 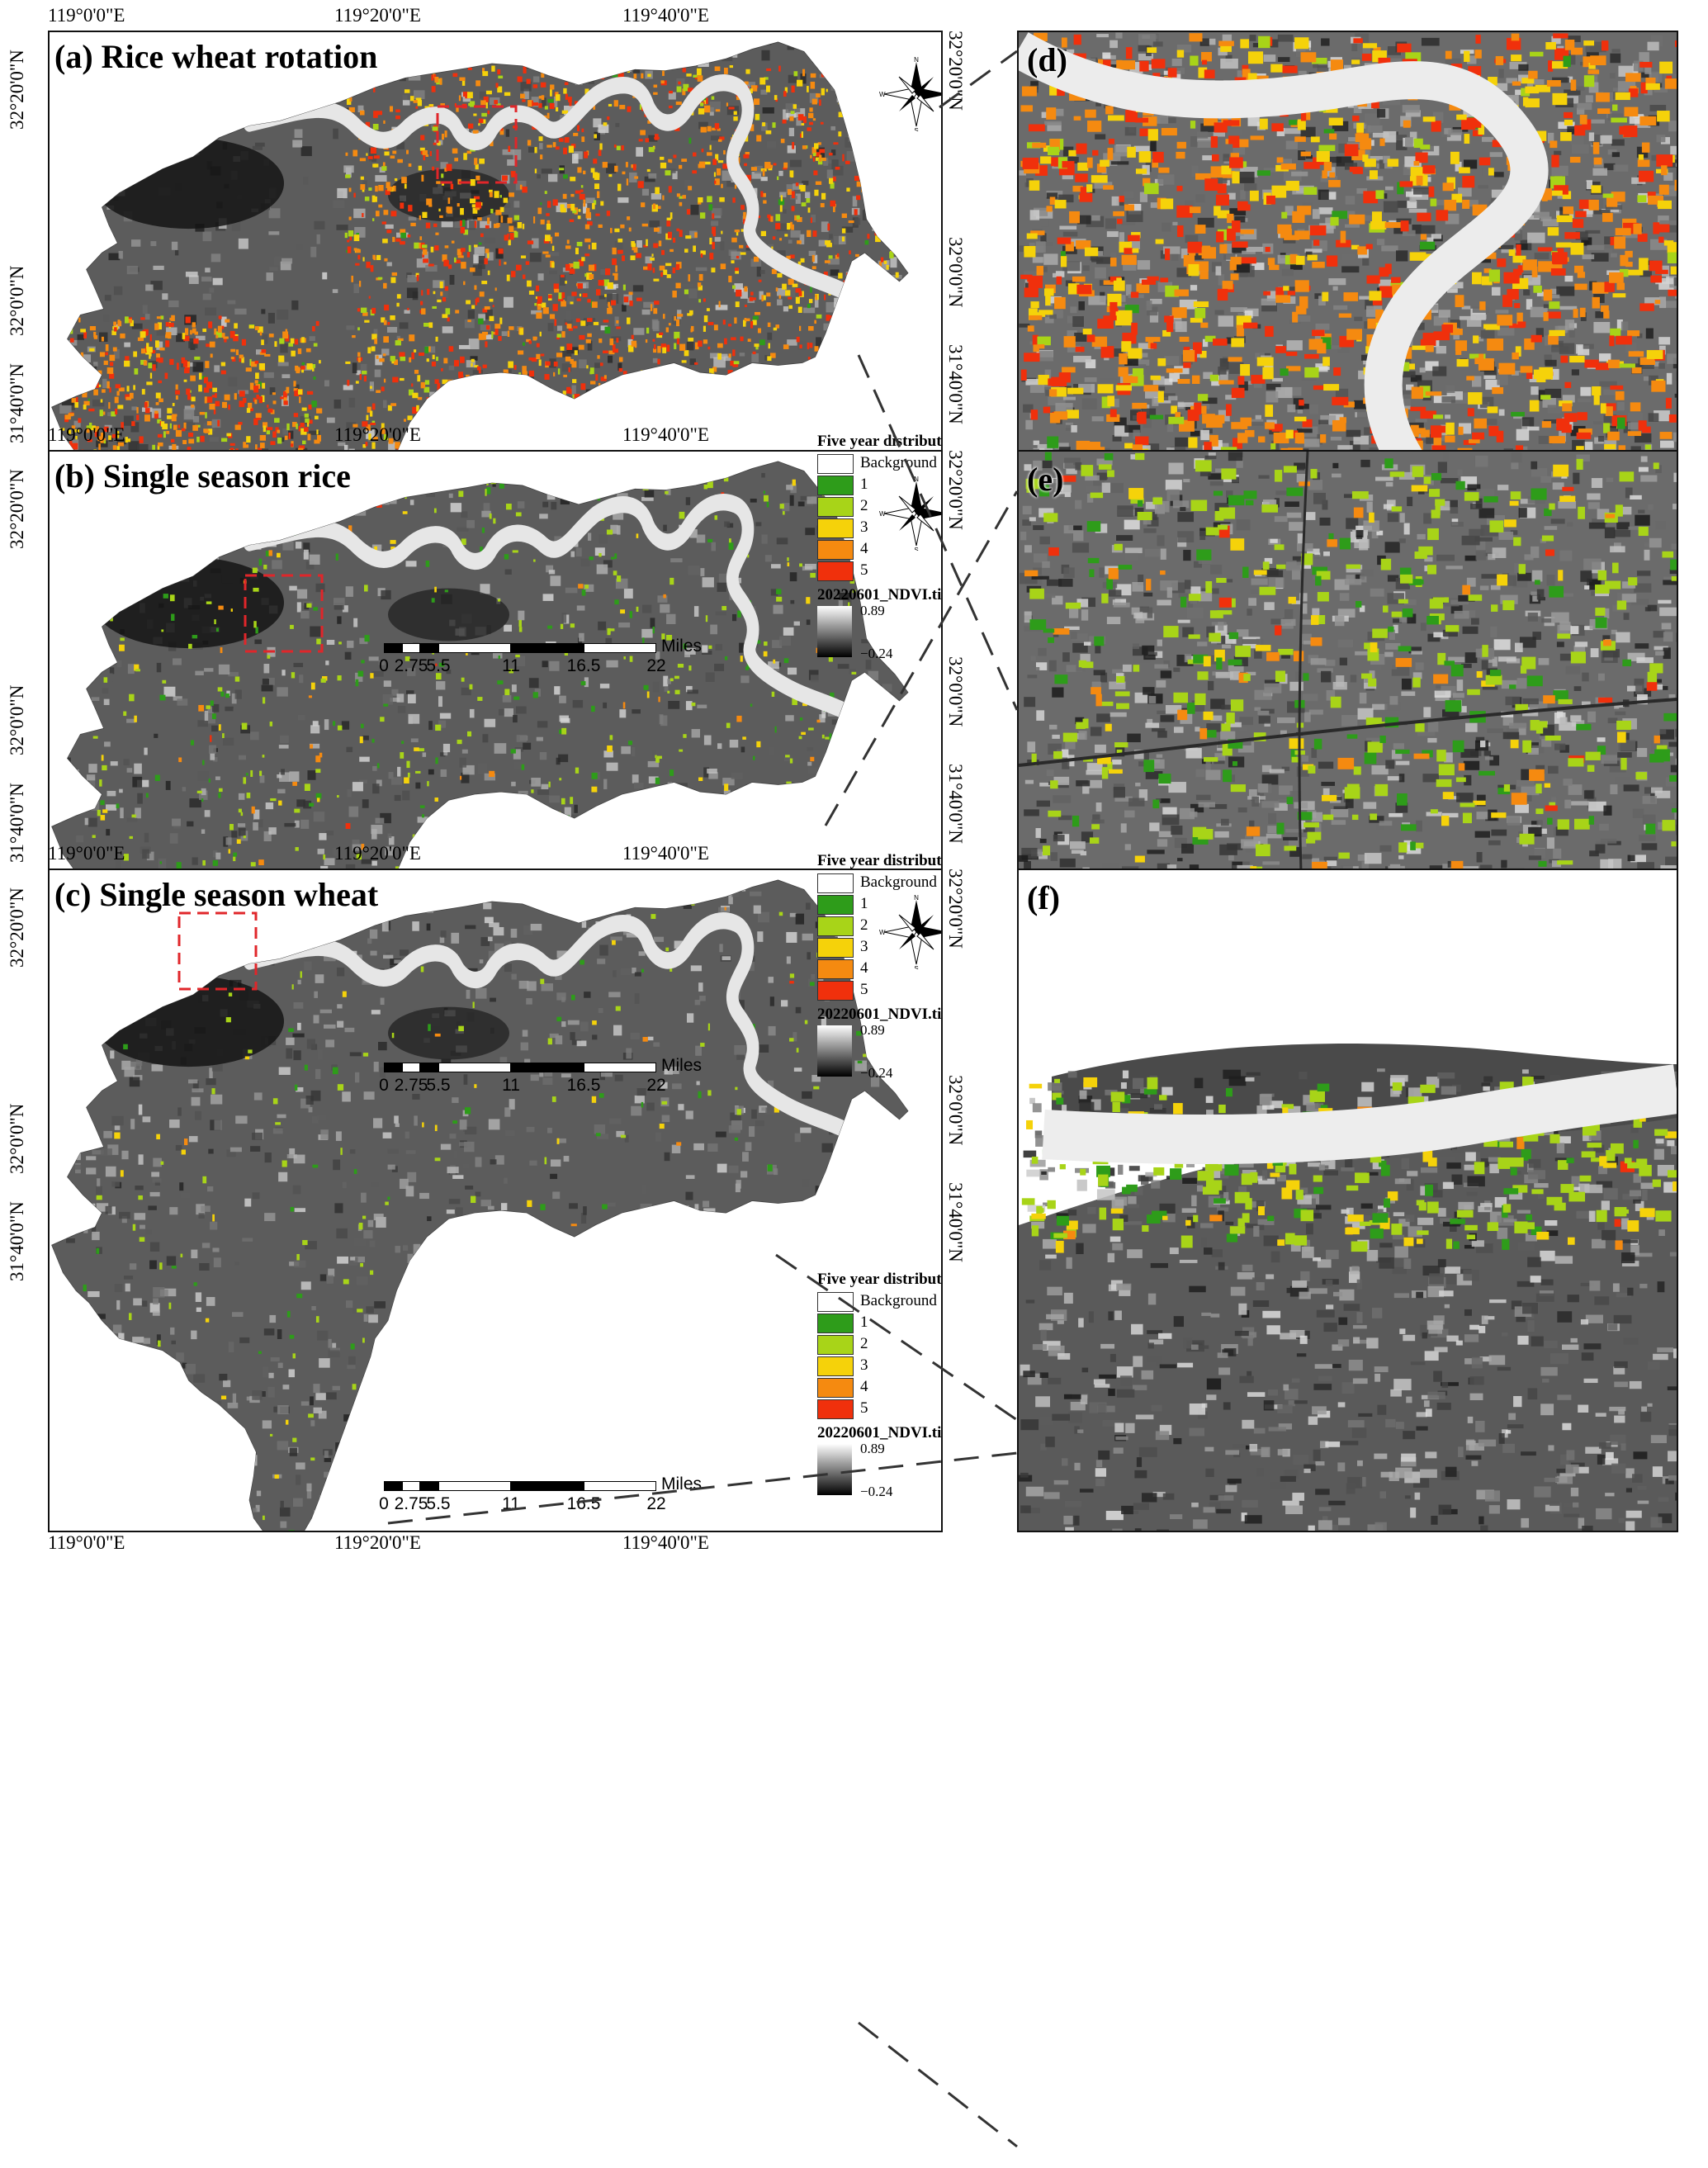 I want to click on zoom-canvas, so click(x=1348, y=1200).